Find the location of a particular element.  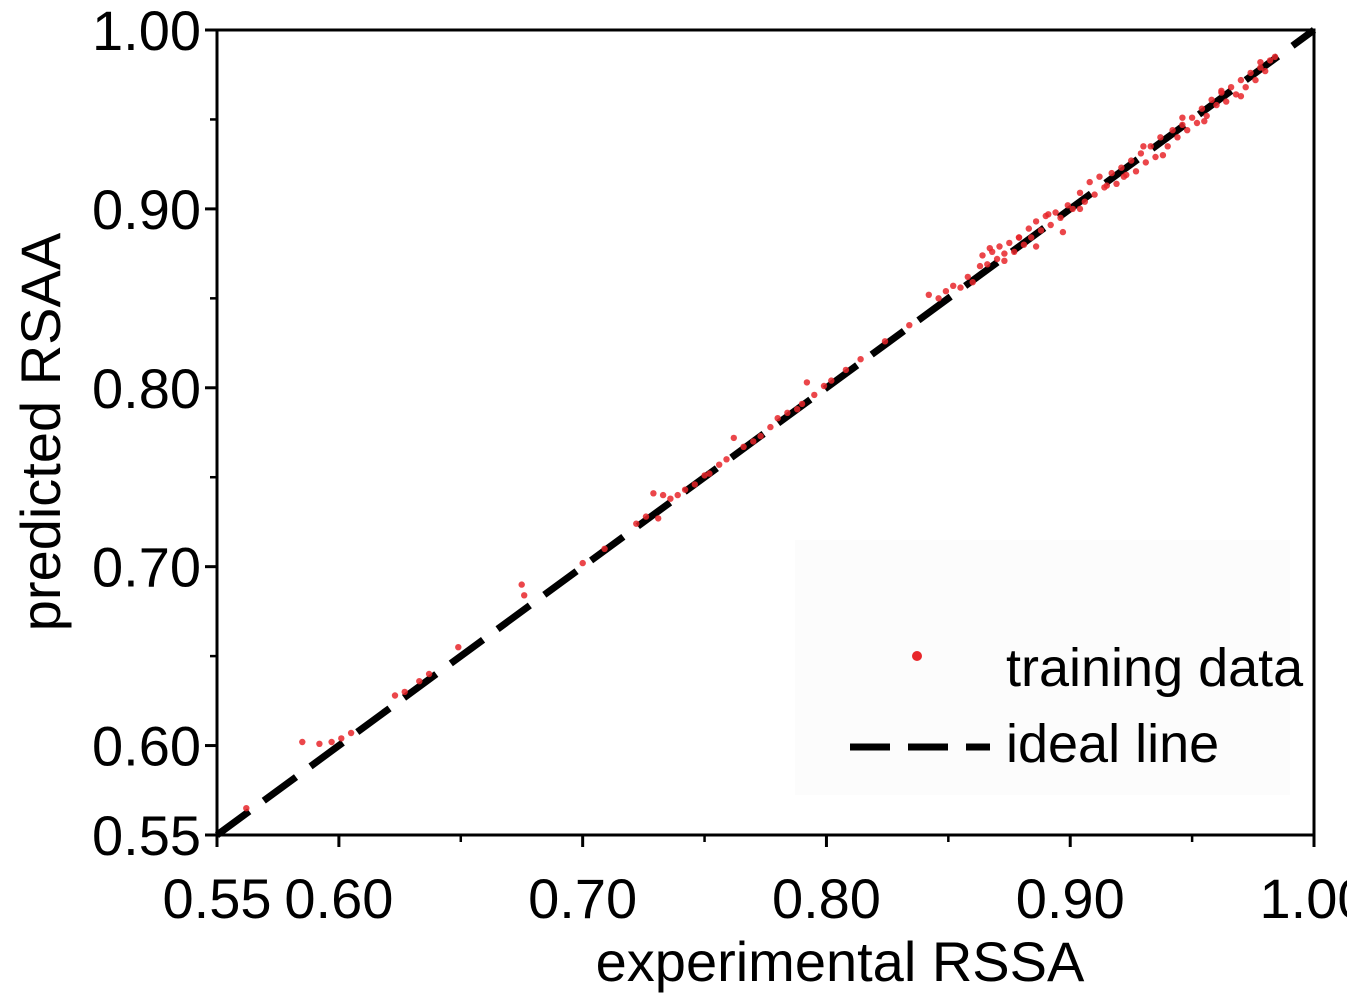

x-axis: 0.550.60 0.70 0.80 0.90 1.00 is located at coordinates (755, 882).